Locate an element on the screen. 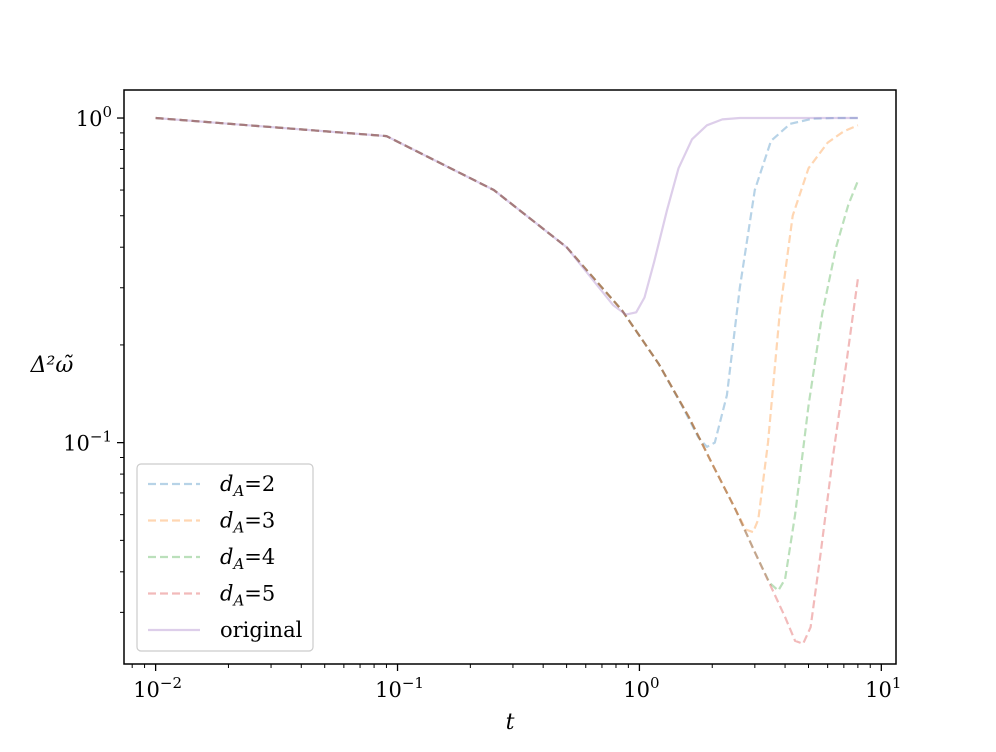 The height and width of the screenshot is (752, 996). legend-label-2: dA=3 is located at coordinates (247, 523).